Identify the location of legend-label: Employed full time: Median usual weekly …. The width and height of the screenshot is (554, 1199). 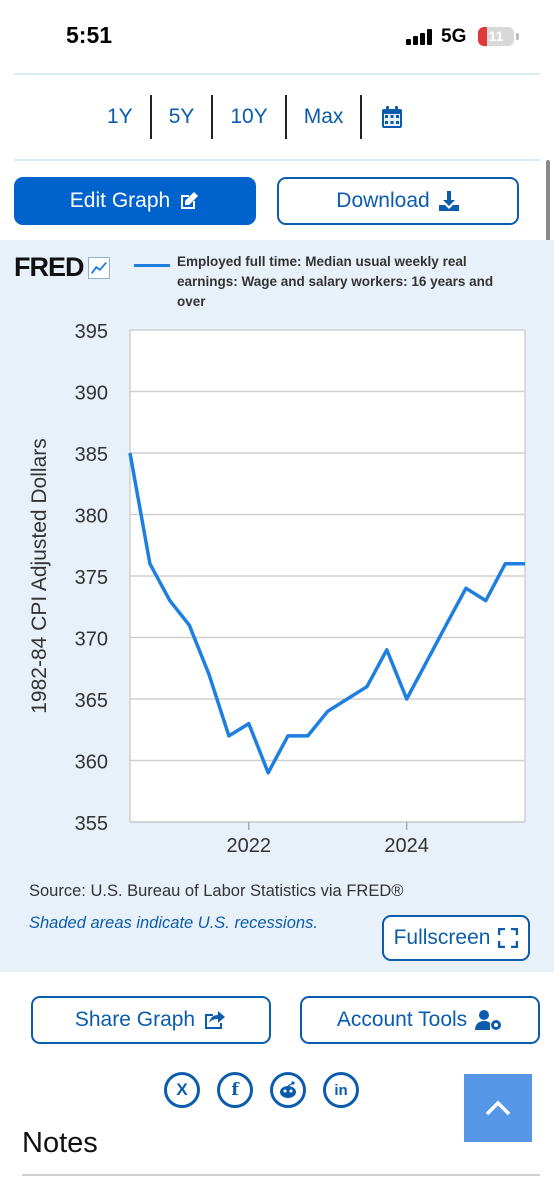
(335, 281).